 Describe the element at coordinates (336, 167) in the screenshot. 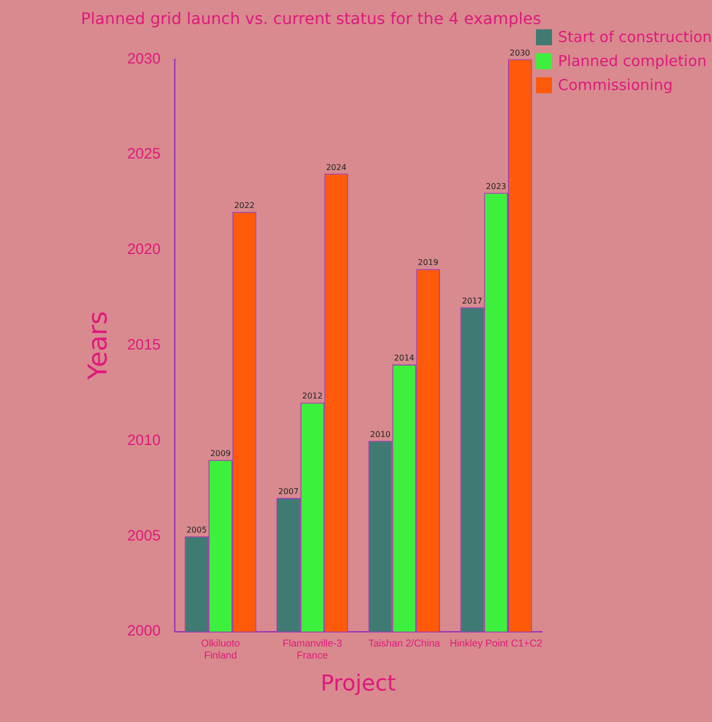

I see `data-label: 2024` at that location.